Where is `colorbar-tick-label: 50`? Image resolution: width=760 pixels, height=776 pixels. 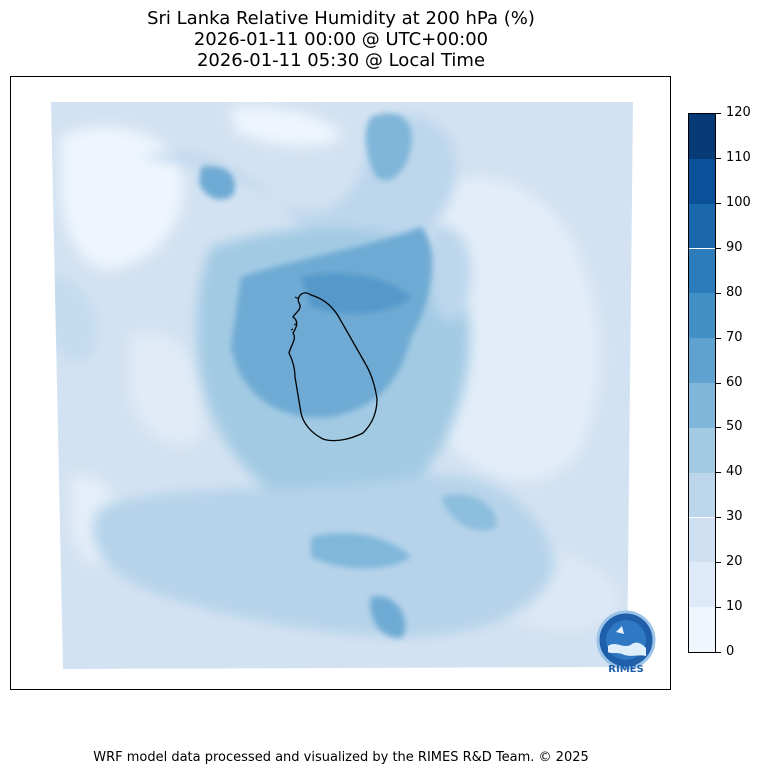
colorbar-tick-label: 50 is located at coordinates (734, 427).